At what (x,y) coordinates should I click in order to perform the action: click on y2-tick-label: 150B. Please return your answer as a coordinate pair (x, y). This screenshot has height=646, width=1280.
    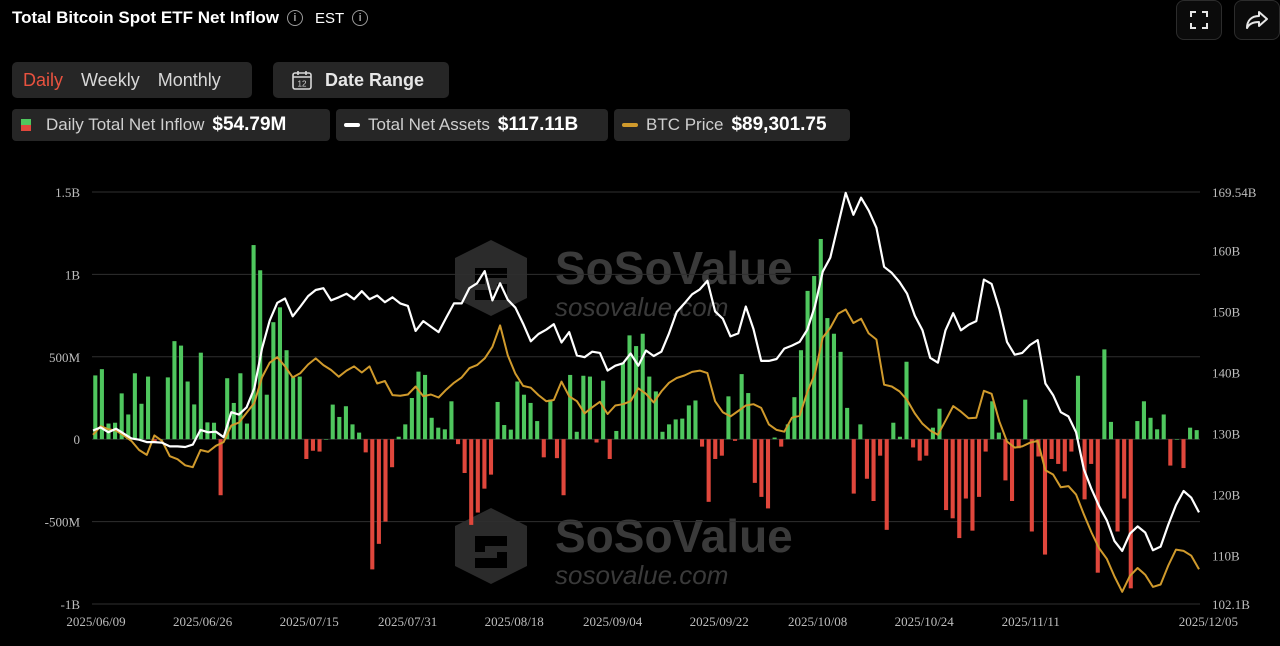
    Looking at the image, I should click on (1226, 311).